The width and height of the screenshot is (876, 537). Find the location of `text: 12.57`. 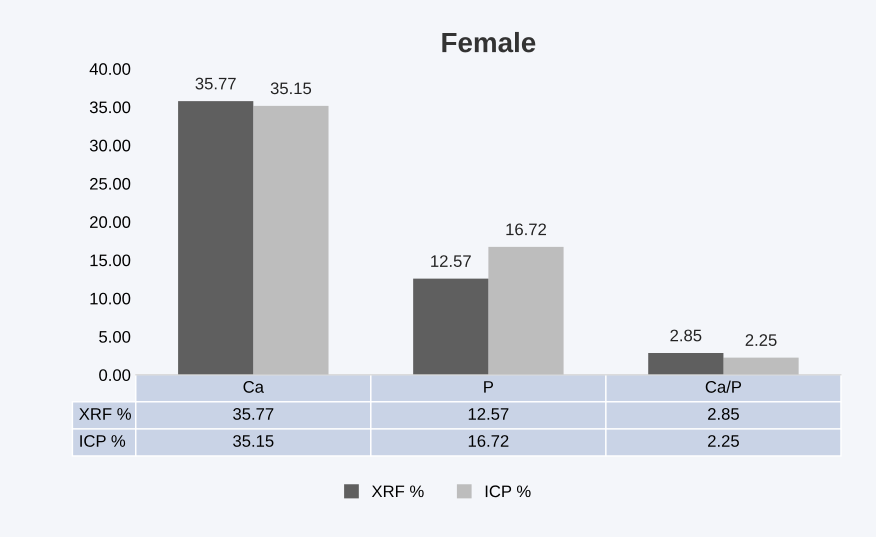

text: 12.57 is located at coordinates (451, 261).